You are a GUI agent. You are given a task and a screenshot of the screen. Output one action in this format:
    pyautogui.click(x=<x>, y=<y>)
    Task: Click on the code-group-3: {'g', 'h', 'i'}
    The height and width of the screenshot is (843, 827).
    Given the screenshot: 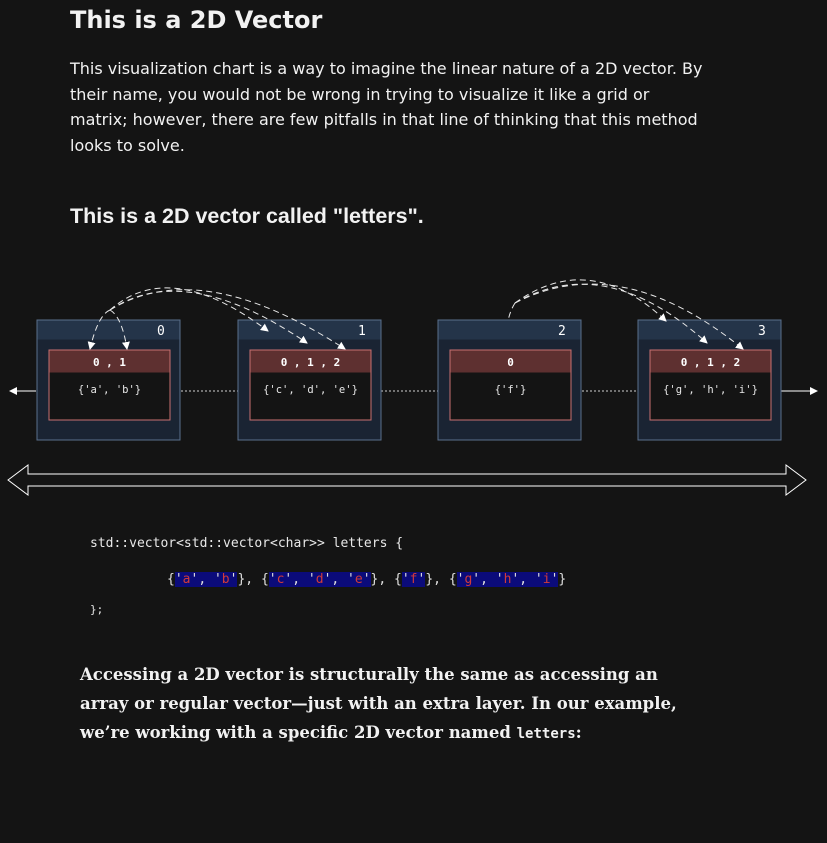 What is the action you would take?
    pyautogui.click(x=507, y=579)
    